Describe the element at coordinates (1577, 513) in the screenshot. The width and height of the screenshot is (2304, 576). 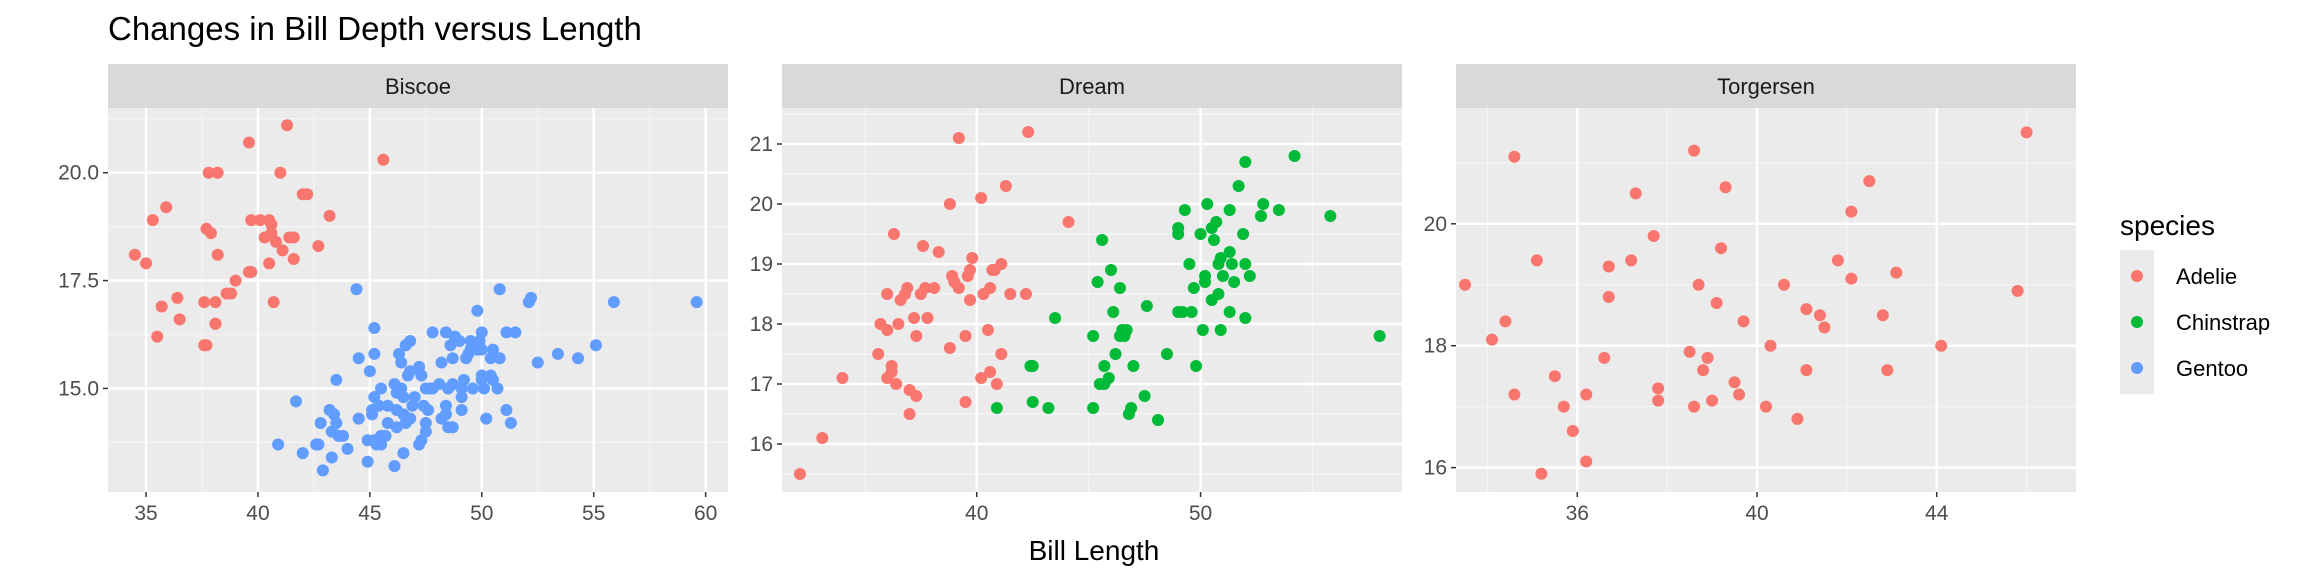
I see `x-tick-label: 36` at that location.